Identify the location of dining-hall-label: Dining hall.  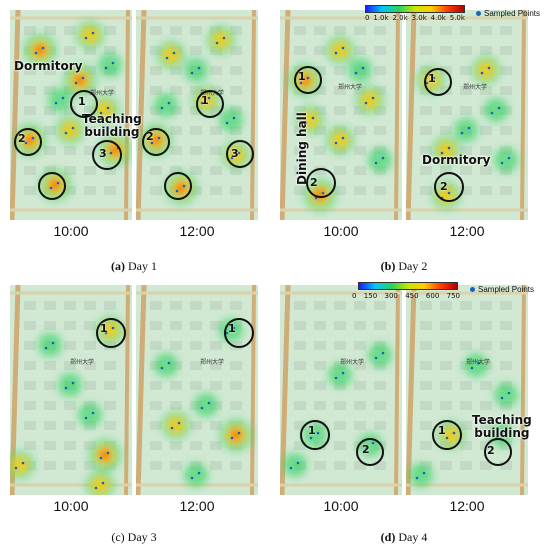
(302, 148).